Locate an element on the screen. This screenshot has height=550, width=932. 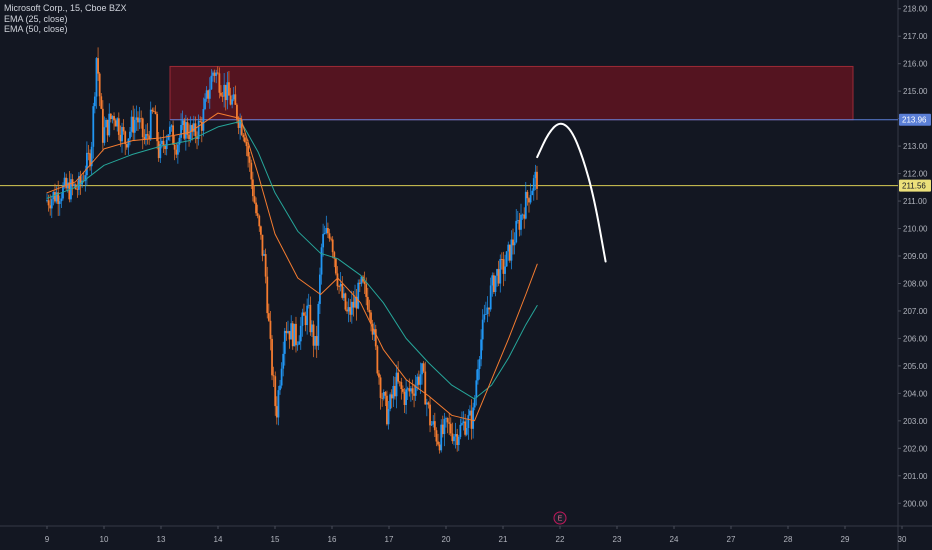
current-price-badge-bg is located at coordinates (915, 185).